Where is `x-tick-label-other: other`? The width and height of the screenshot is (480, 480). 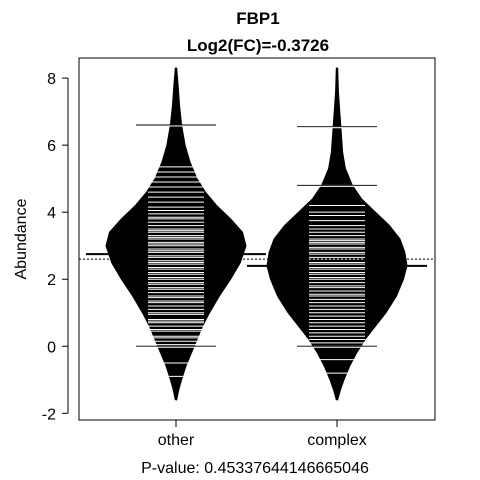
x-tick-label-other: other is located at coordinates (176, 440).